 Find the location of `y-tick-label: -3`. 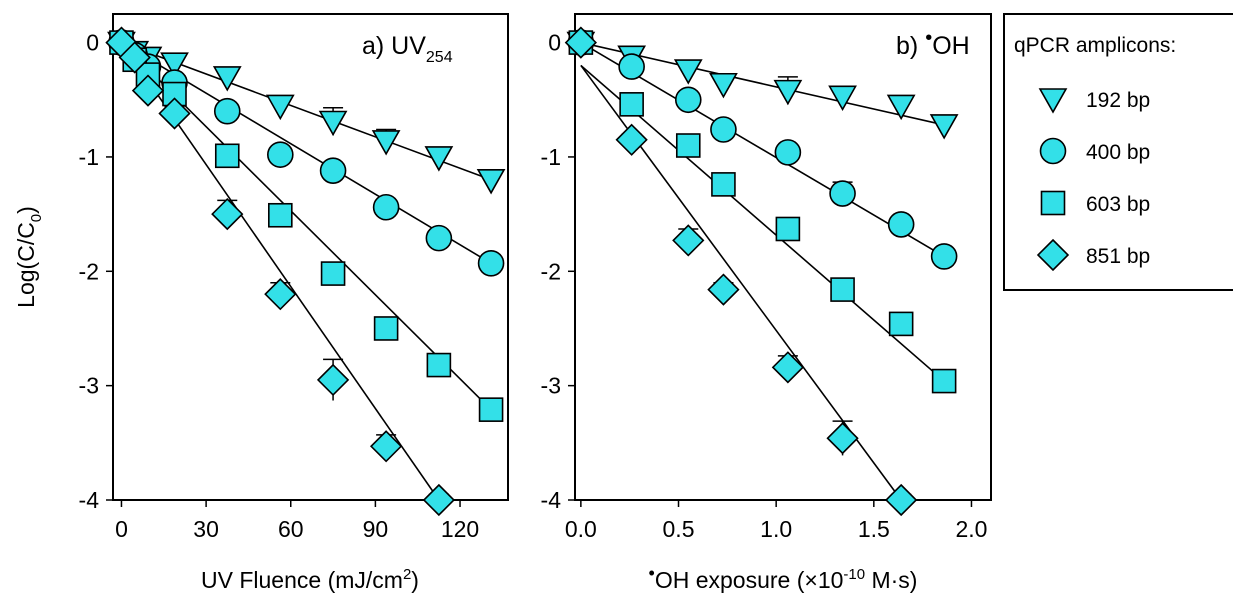

y-tick-label: -3 is located at coordinates (89, 386).